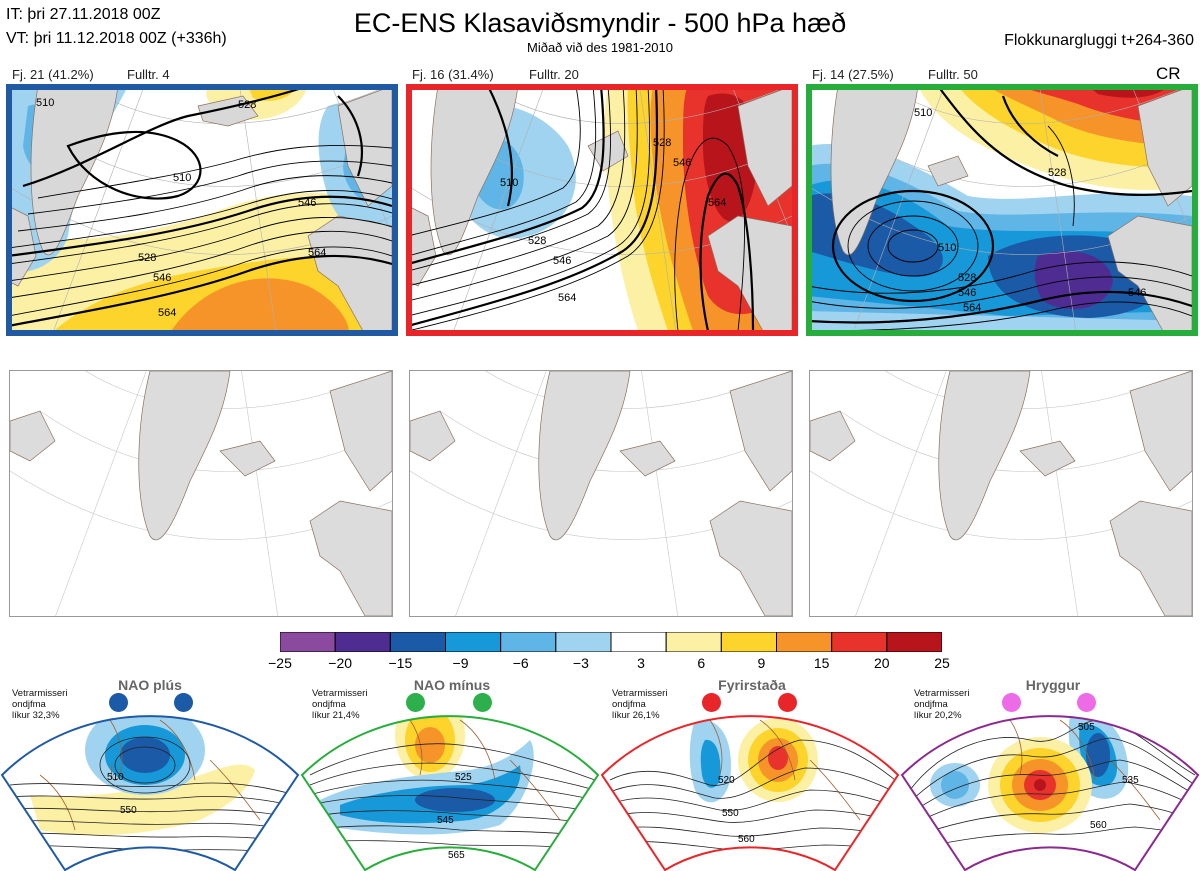 The width and height of the screenshot is (1200, 871). What do you see at coordinates (150, 685) in the screenshot?
I see `regime-1-title: NAO plús` at bounding box center [150, 685].